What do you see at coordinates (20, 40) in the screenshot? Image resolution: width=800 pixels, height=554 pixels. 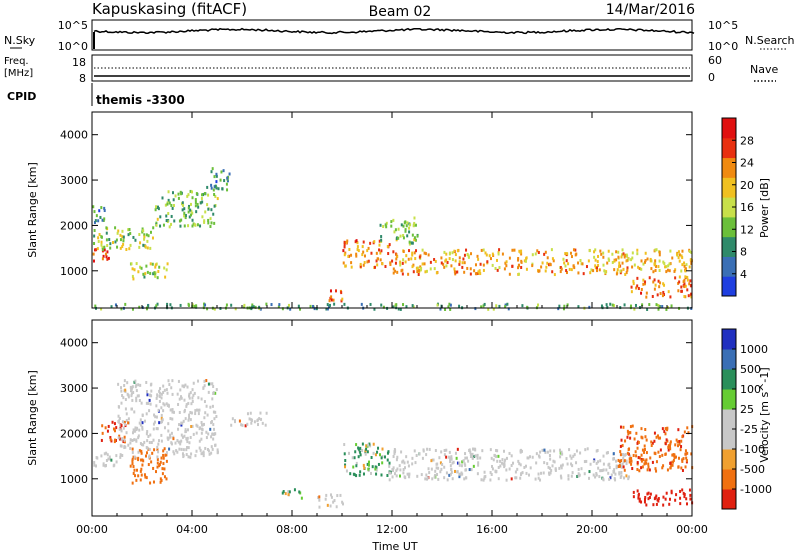 I see `nsky-label: N.Sky` at bounding box center [20, 40].